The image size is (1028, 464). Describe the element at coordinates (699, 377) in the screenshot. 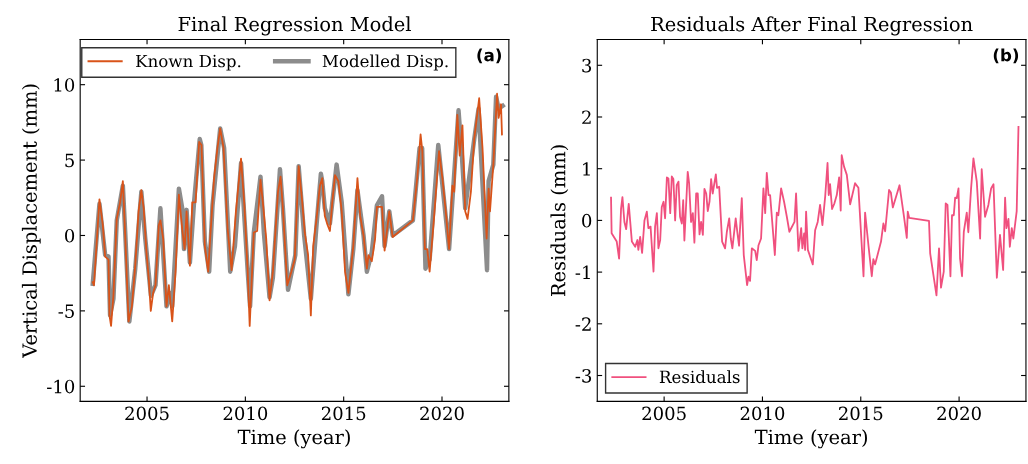

I see `legend-label: Residuals` at that location.